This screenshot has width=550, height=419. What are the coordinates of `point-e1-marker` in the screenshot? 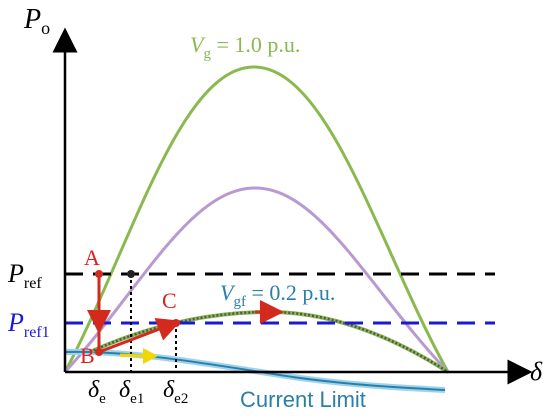 It's located at (131, 274).